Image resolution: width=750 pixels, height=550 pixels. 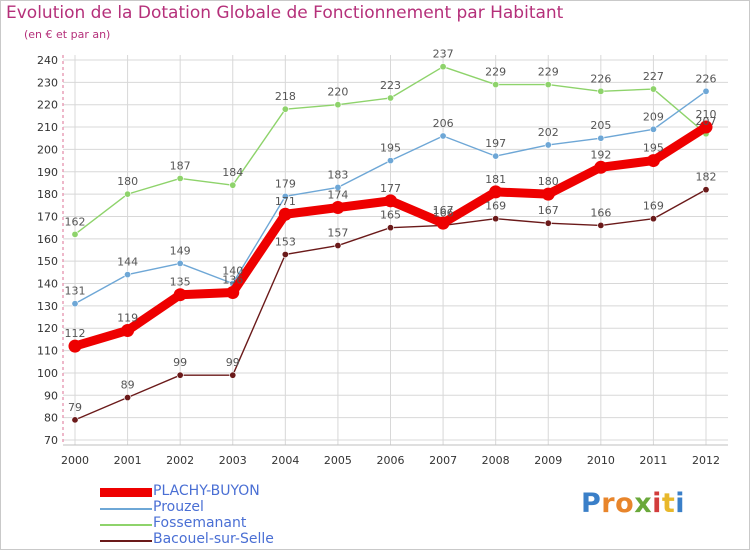 I want to click on x-tick-label: 2006, so click(x=391, y=460).